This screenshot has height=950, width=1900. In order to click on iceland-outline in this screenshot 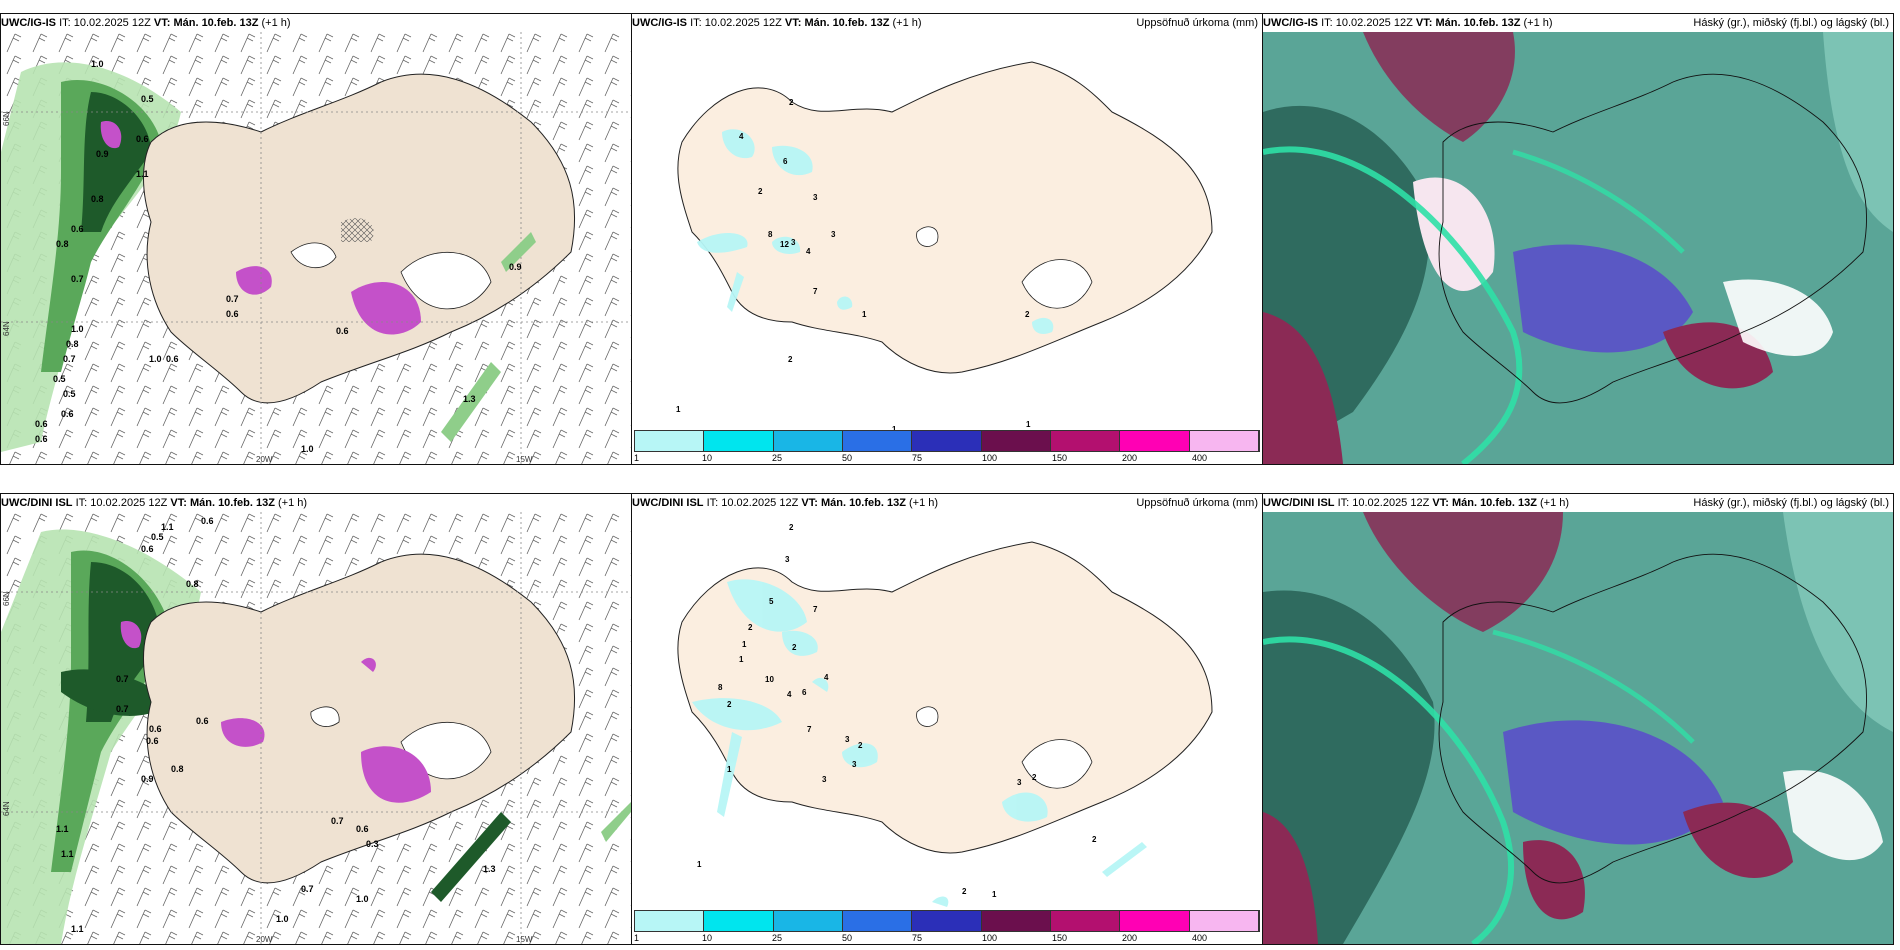, I will do `click(1653, 238)`.